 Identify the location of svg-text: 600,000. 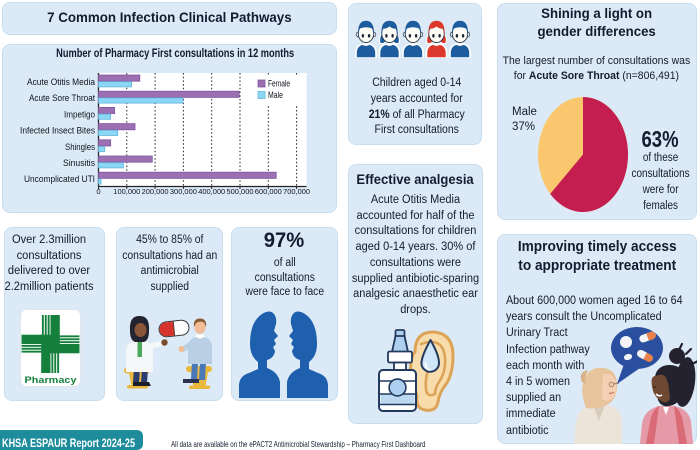
(268, 191).